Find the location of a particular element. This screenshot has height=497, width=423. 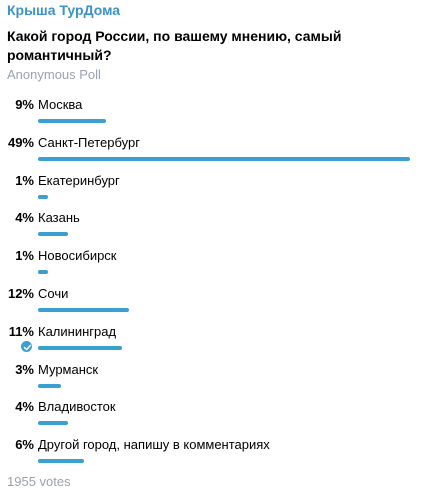

poll-option: 9% Москва is located at coordinates (211, 112).